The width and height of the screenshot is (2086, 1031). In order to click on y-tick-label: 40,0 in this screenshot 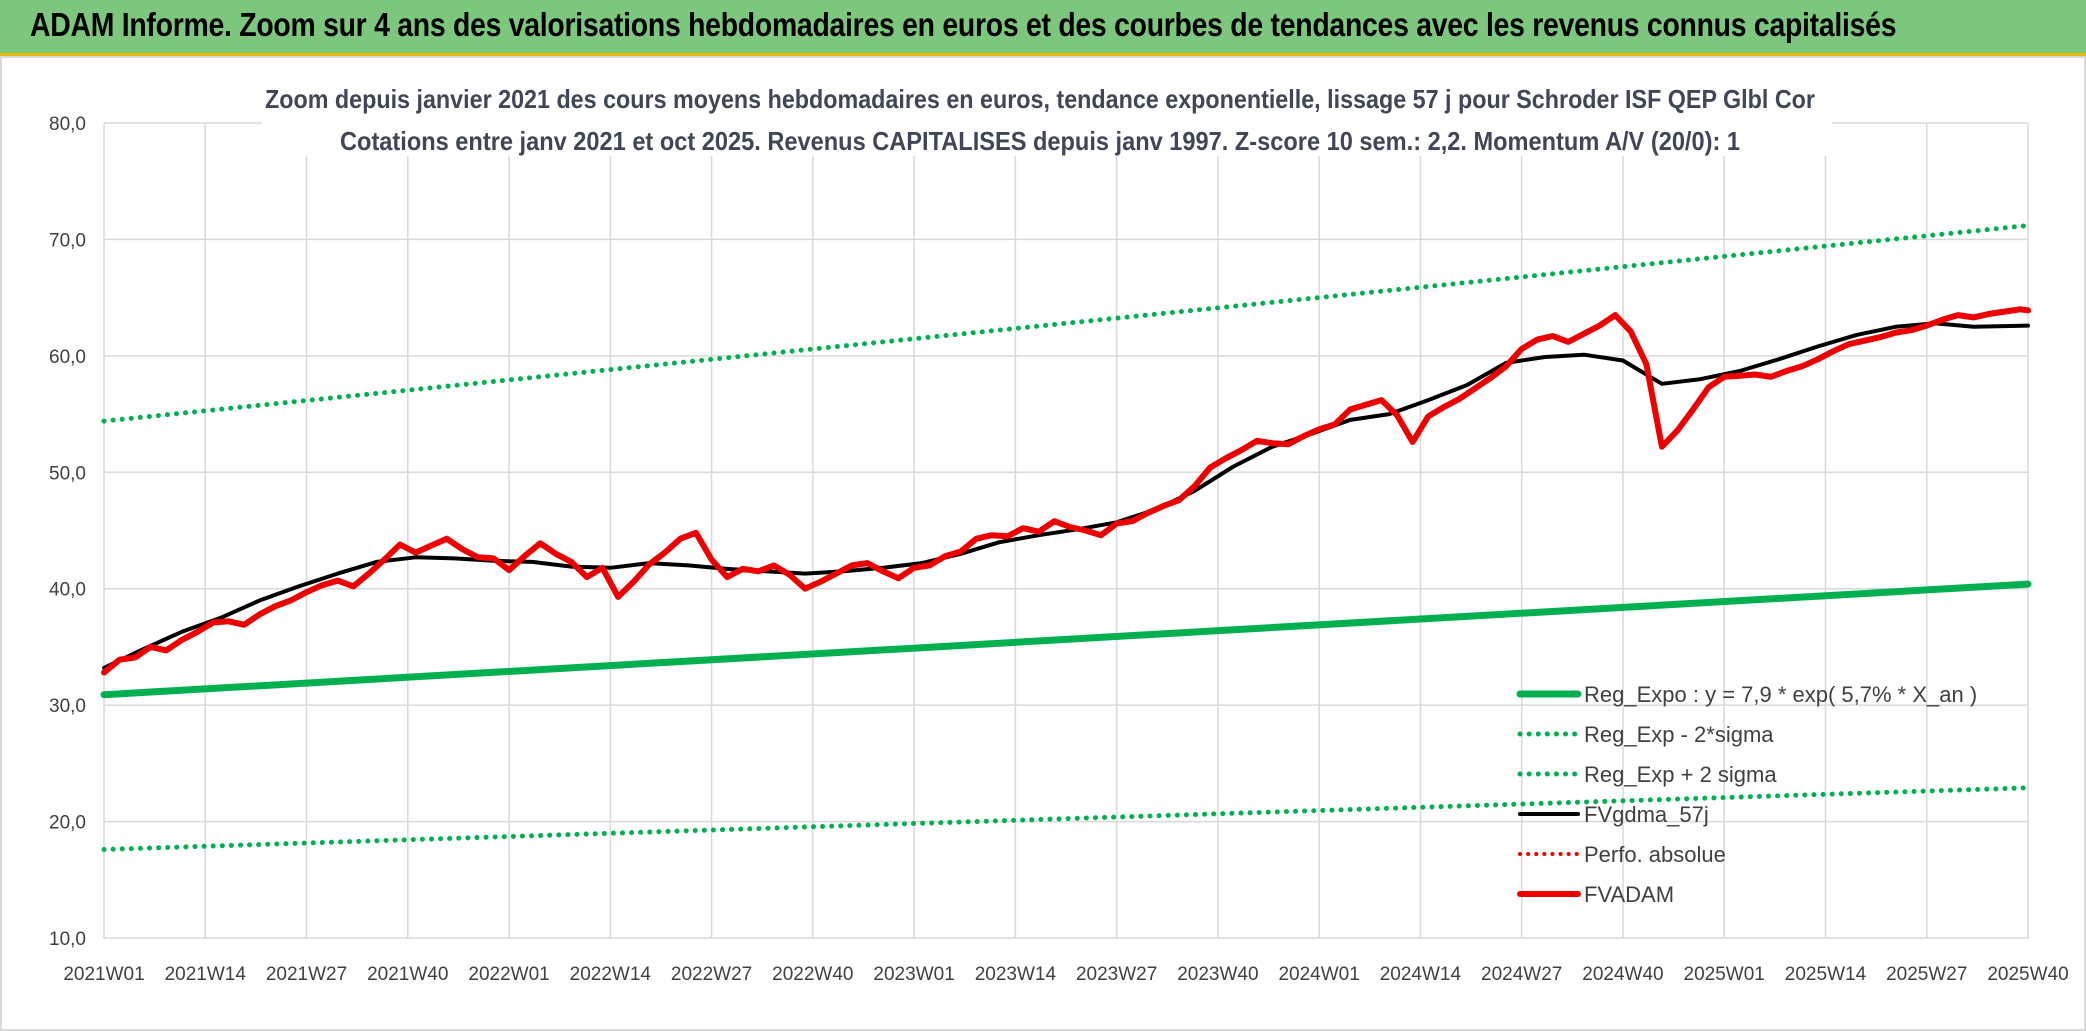, I will do `click(67, 590)`.